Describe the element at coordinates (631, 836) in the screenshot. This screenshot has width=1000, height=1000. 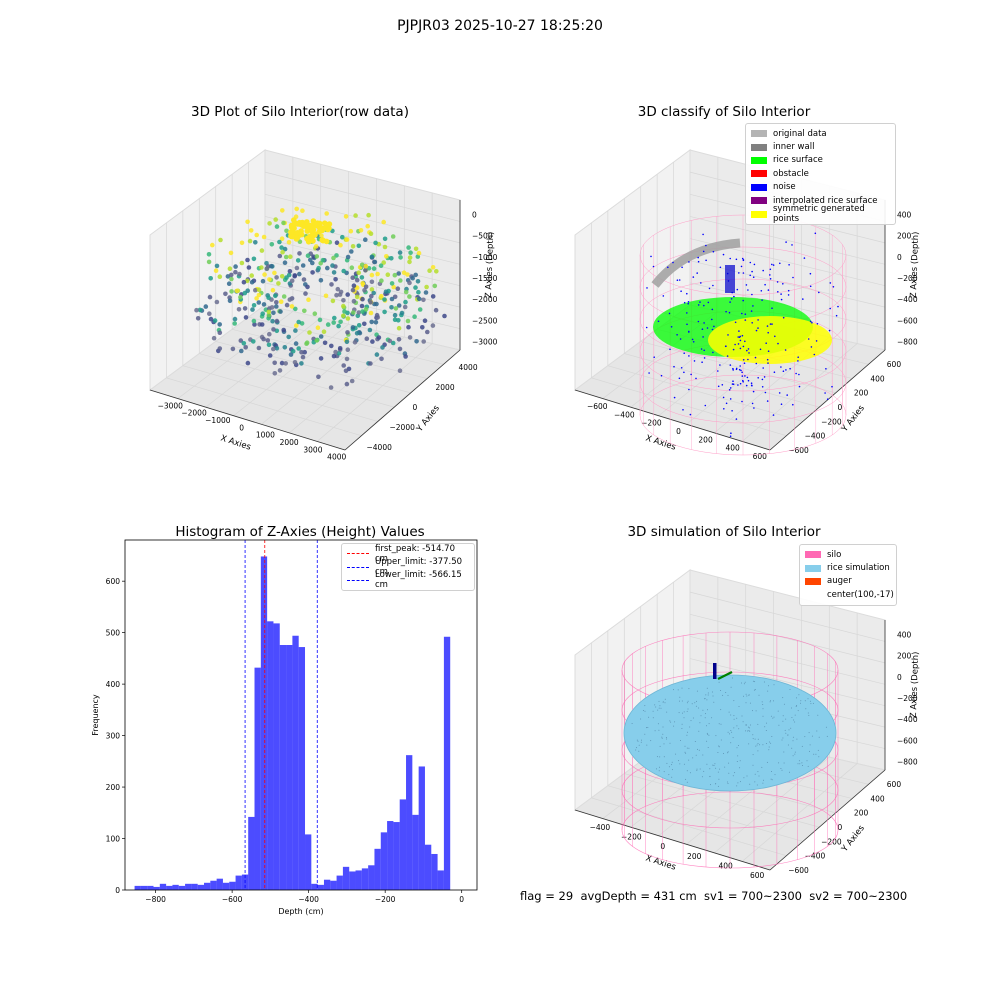
I see `simulation-x-tick-label: −200` at that location.